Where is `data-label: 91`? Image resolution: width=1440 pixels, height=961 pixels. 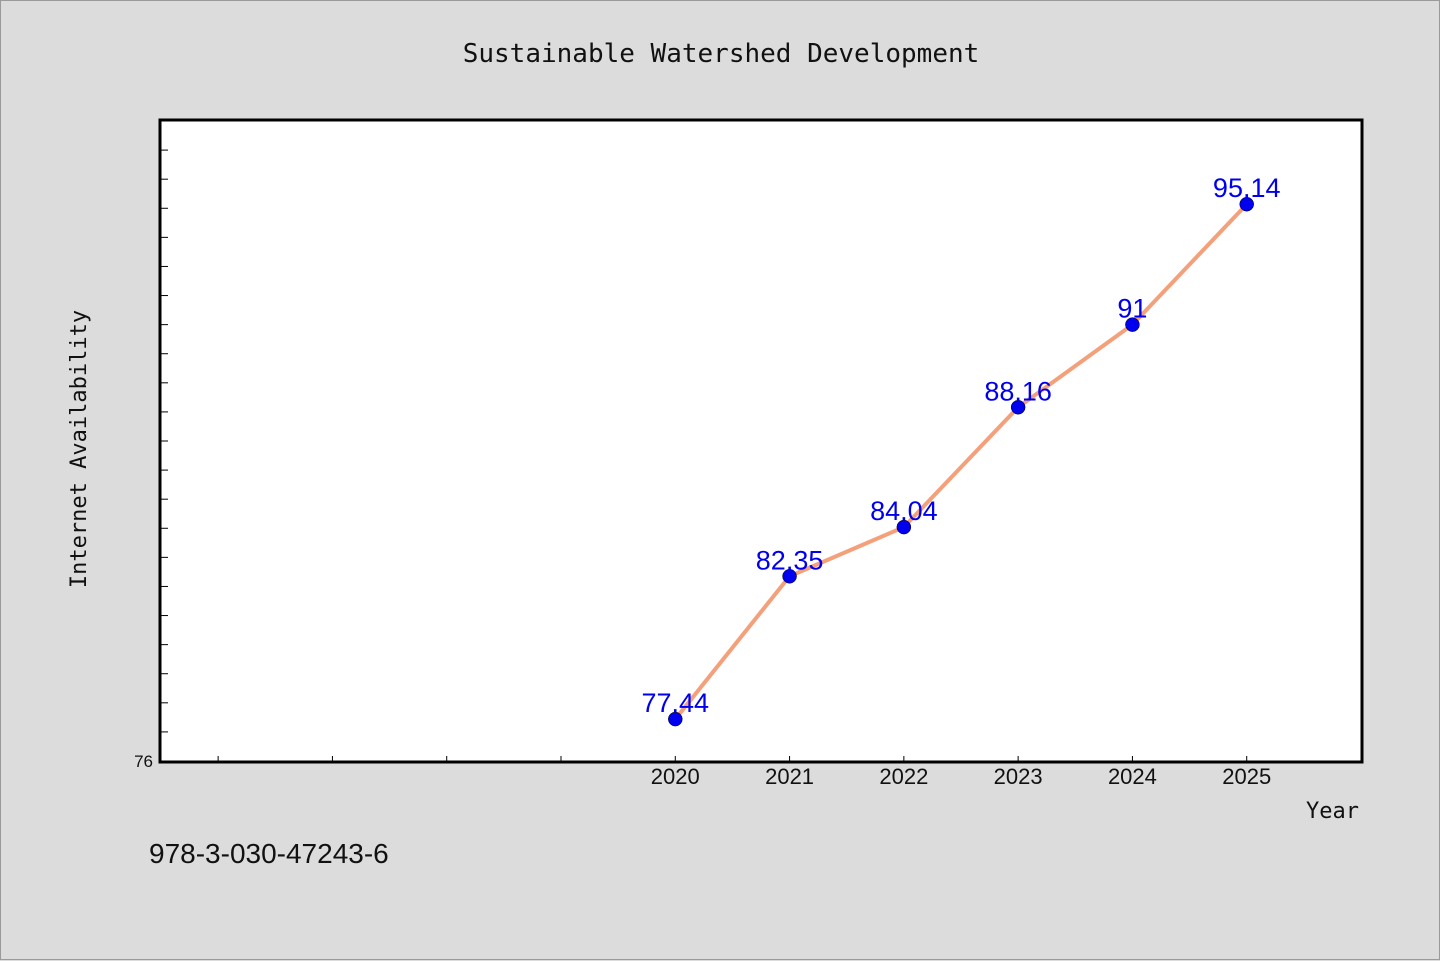
data-label: 91 is located at coordinates (1132, 309).